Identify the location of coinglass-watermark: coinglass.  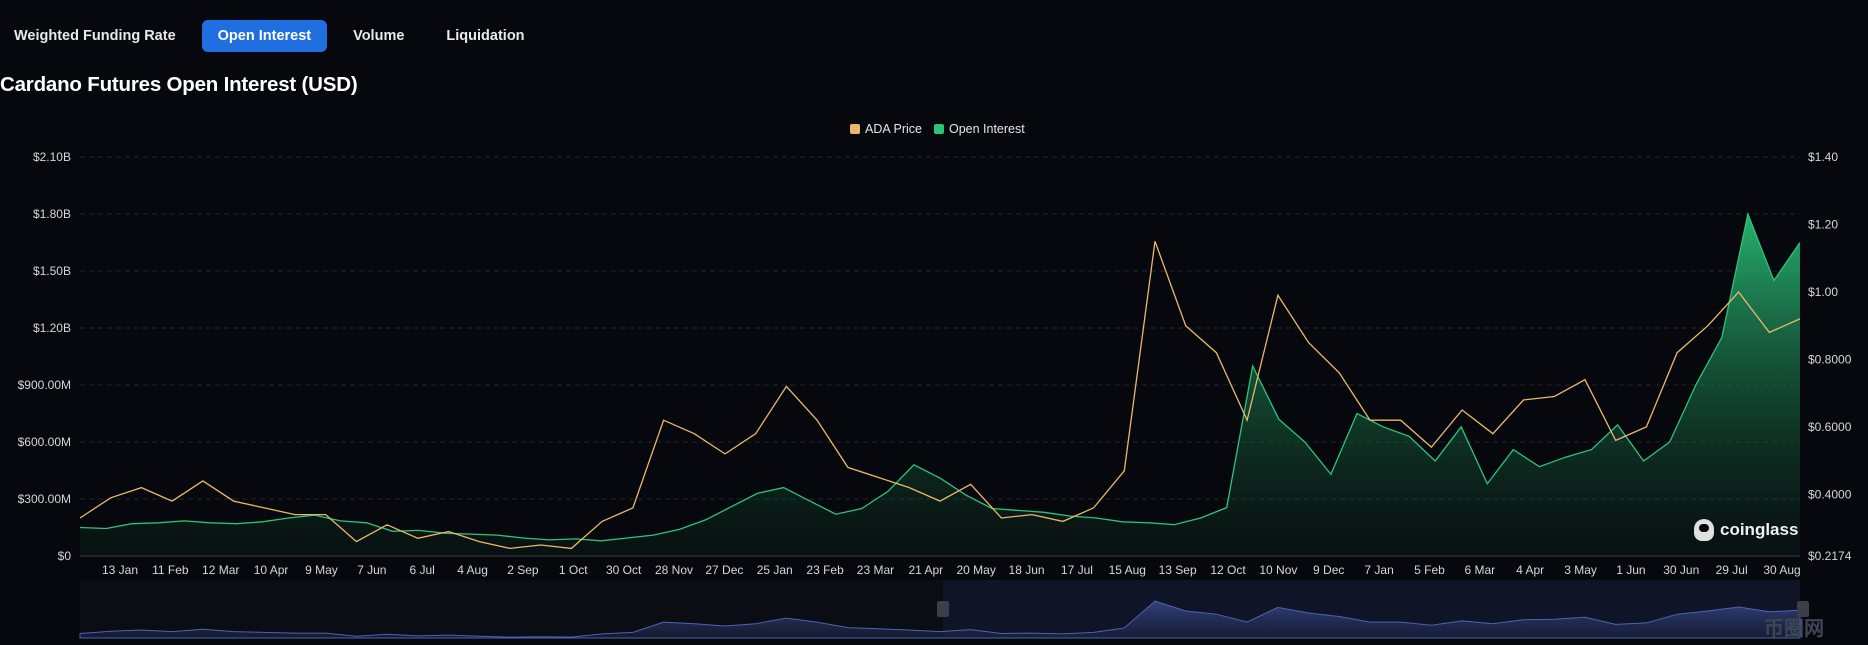
(1746, 530).